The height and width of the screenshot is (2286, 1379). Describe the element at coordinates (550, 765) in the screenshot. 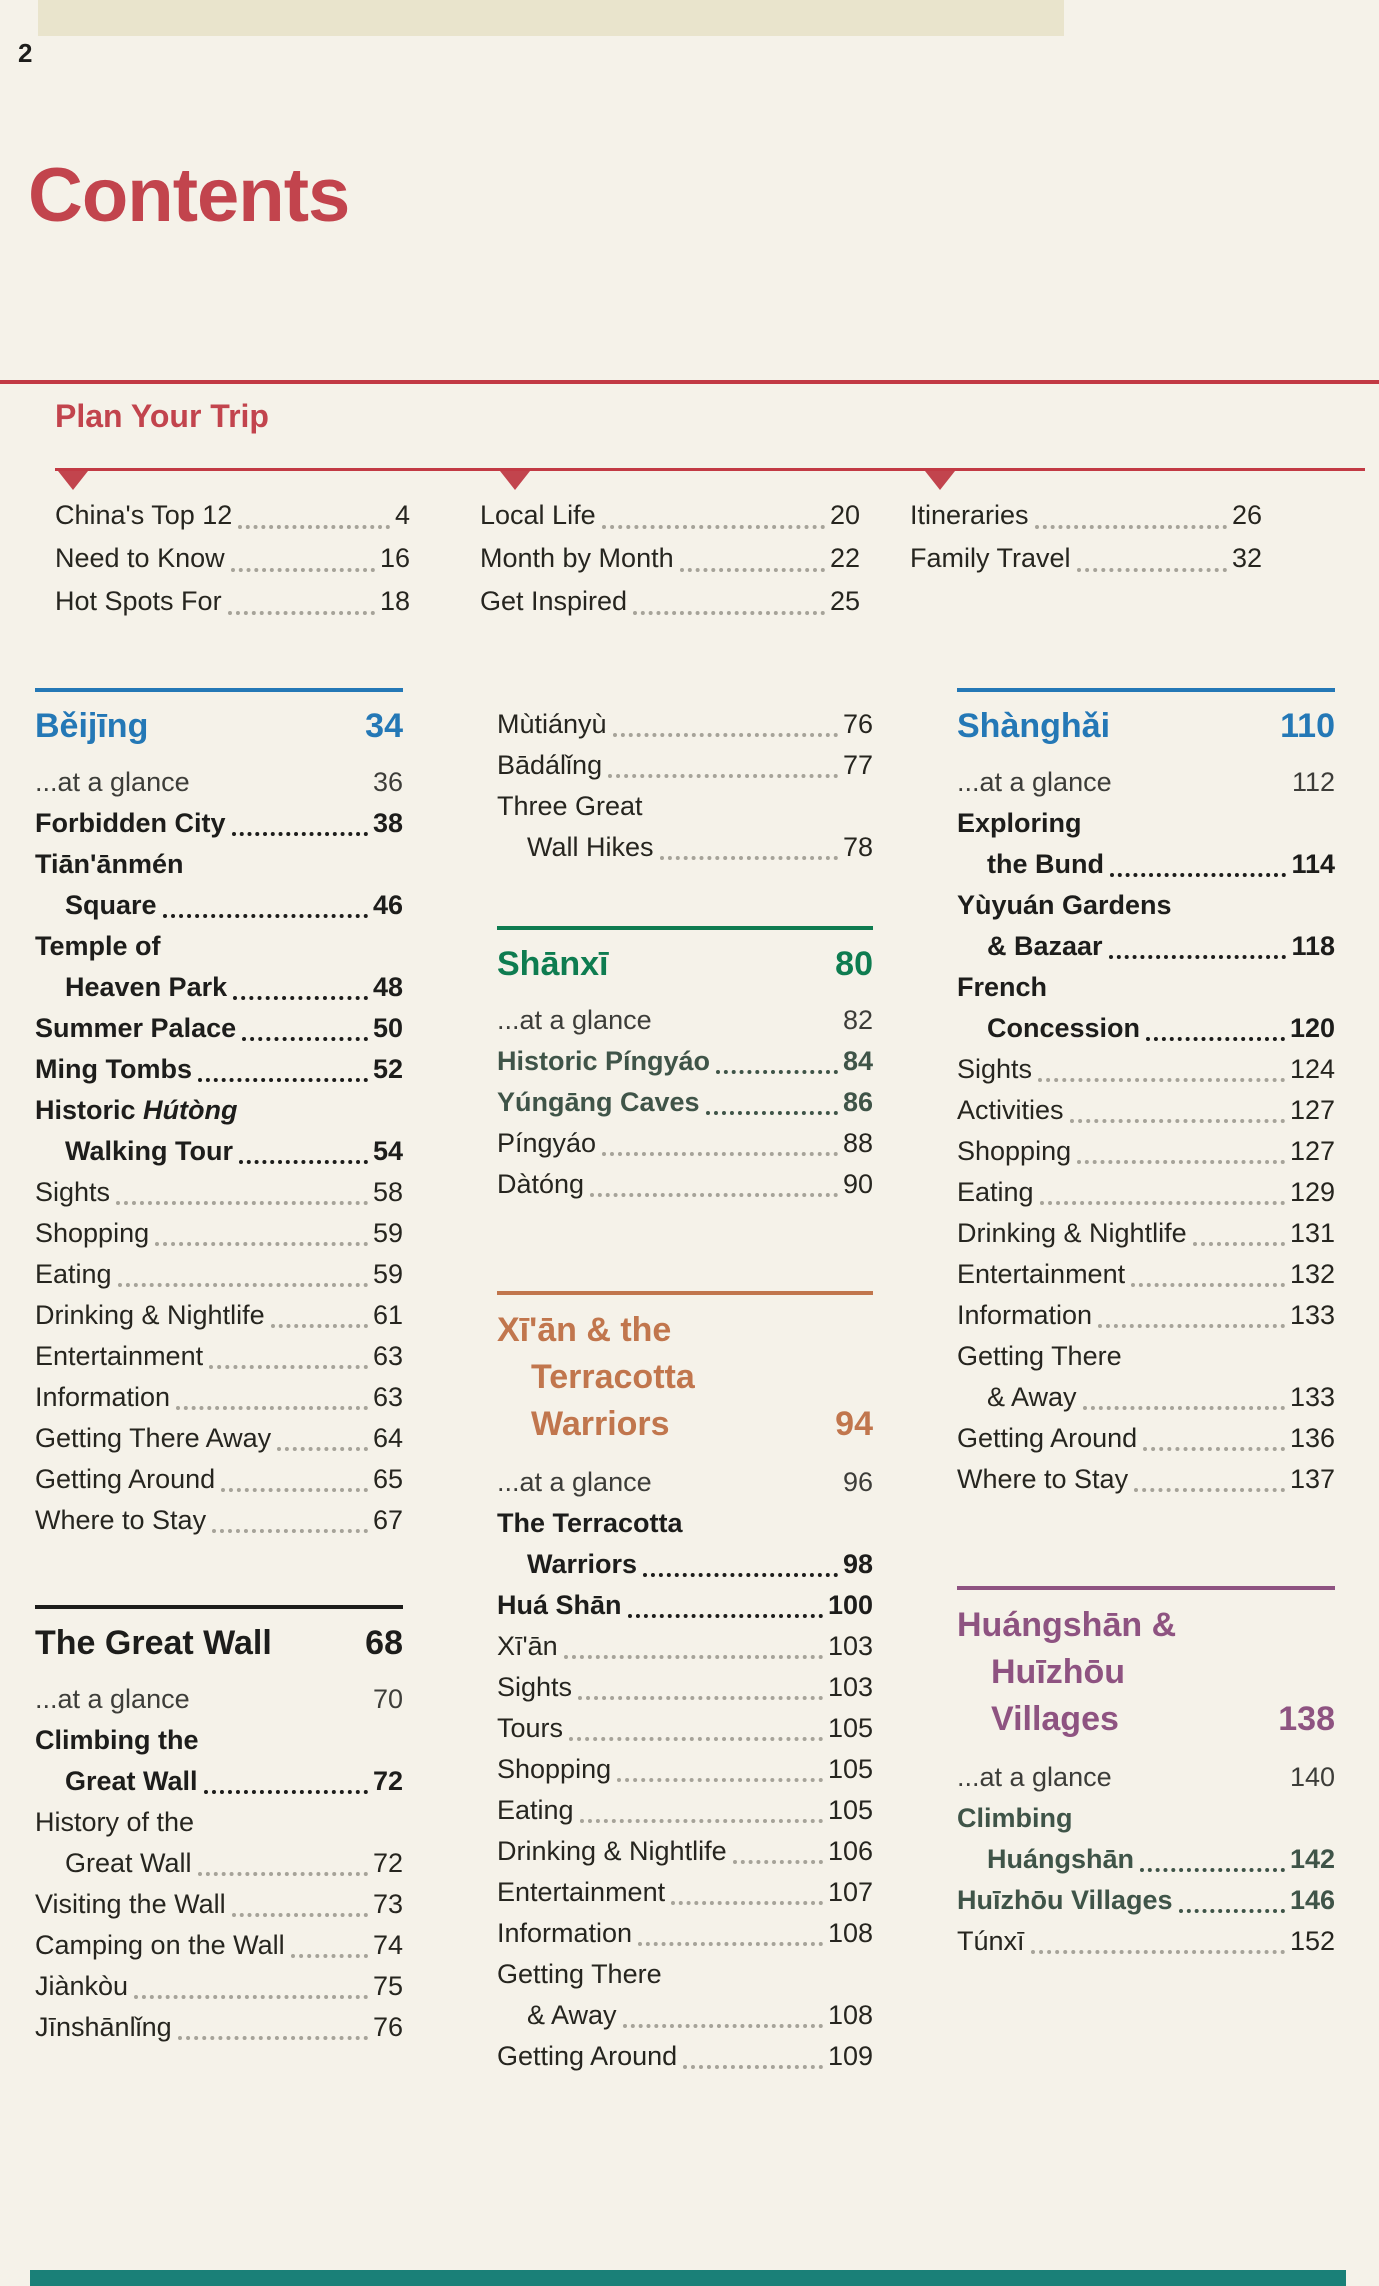

I see `entry-label: Bādálǐng` at that location.